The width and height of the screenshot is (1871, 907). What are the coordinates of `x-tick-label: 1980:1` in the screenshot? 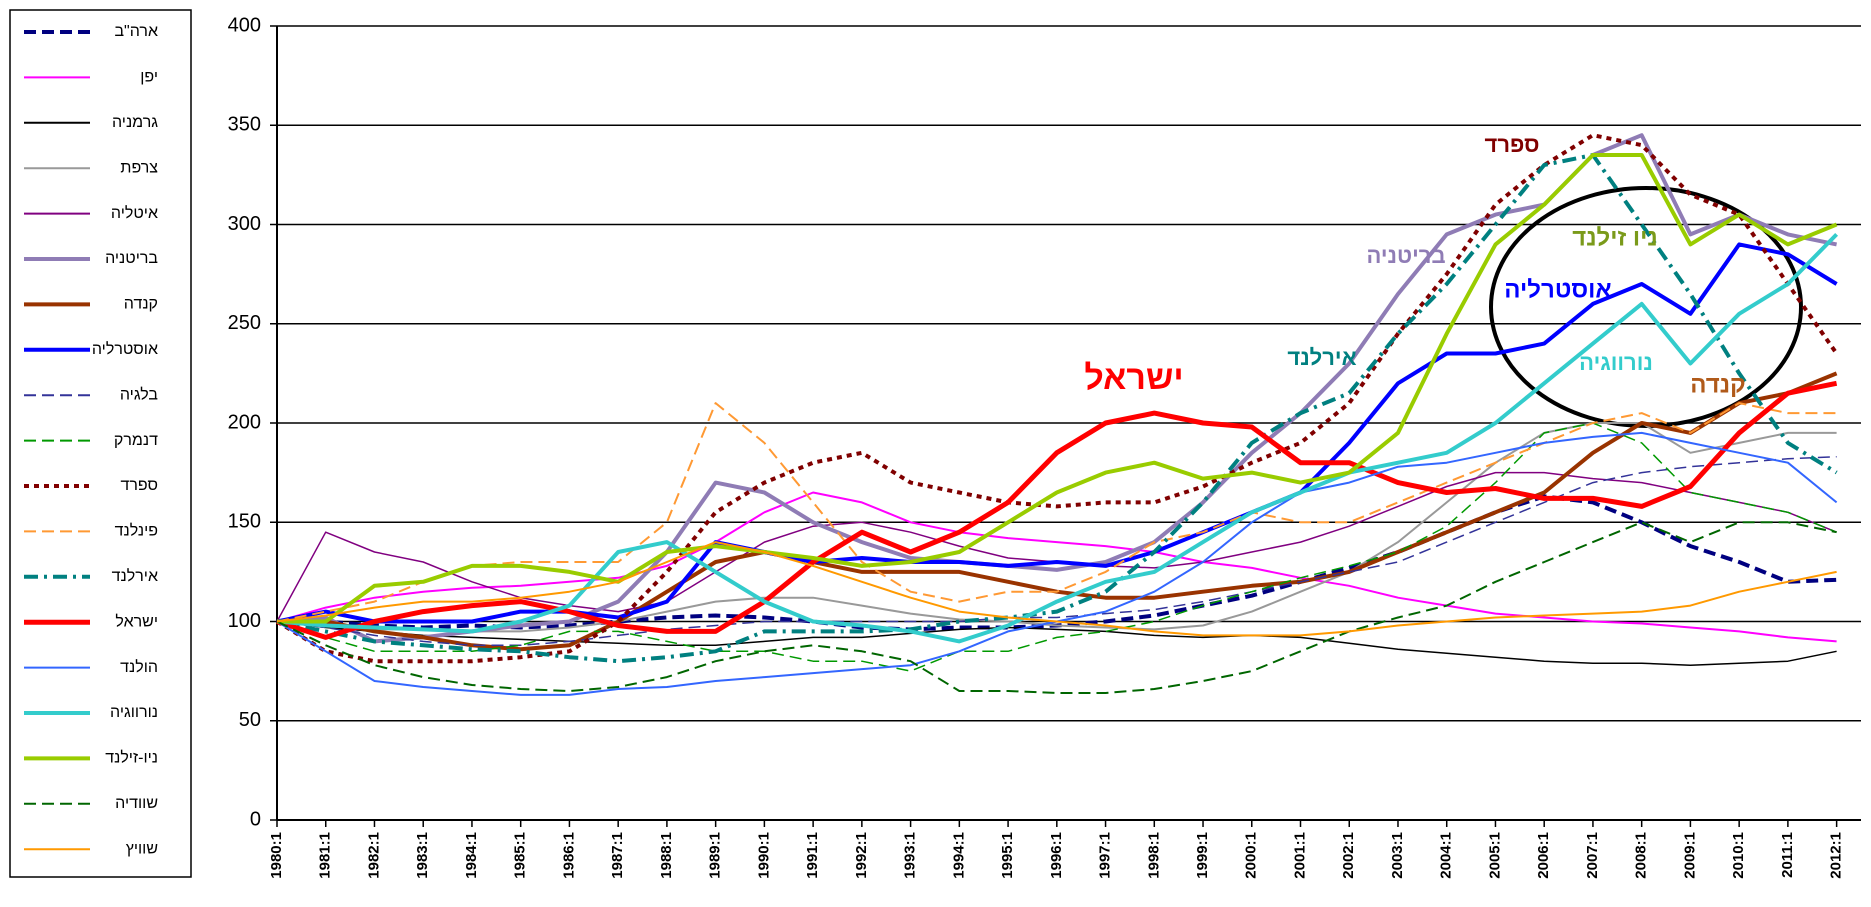 It's located at (276, 855).